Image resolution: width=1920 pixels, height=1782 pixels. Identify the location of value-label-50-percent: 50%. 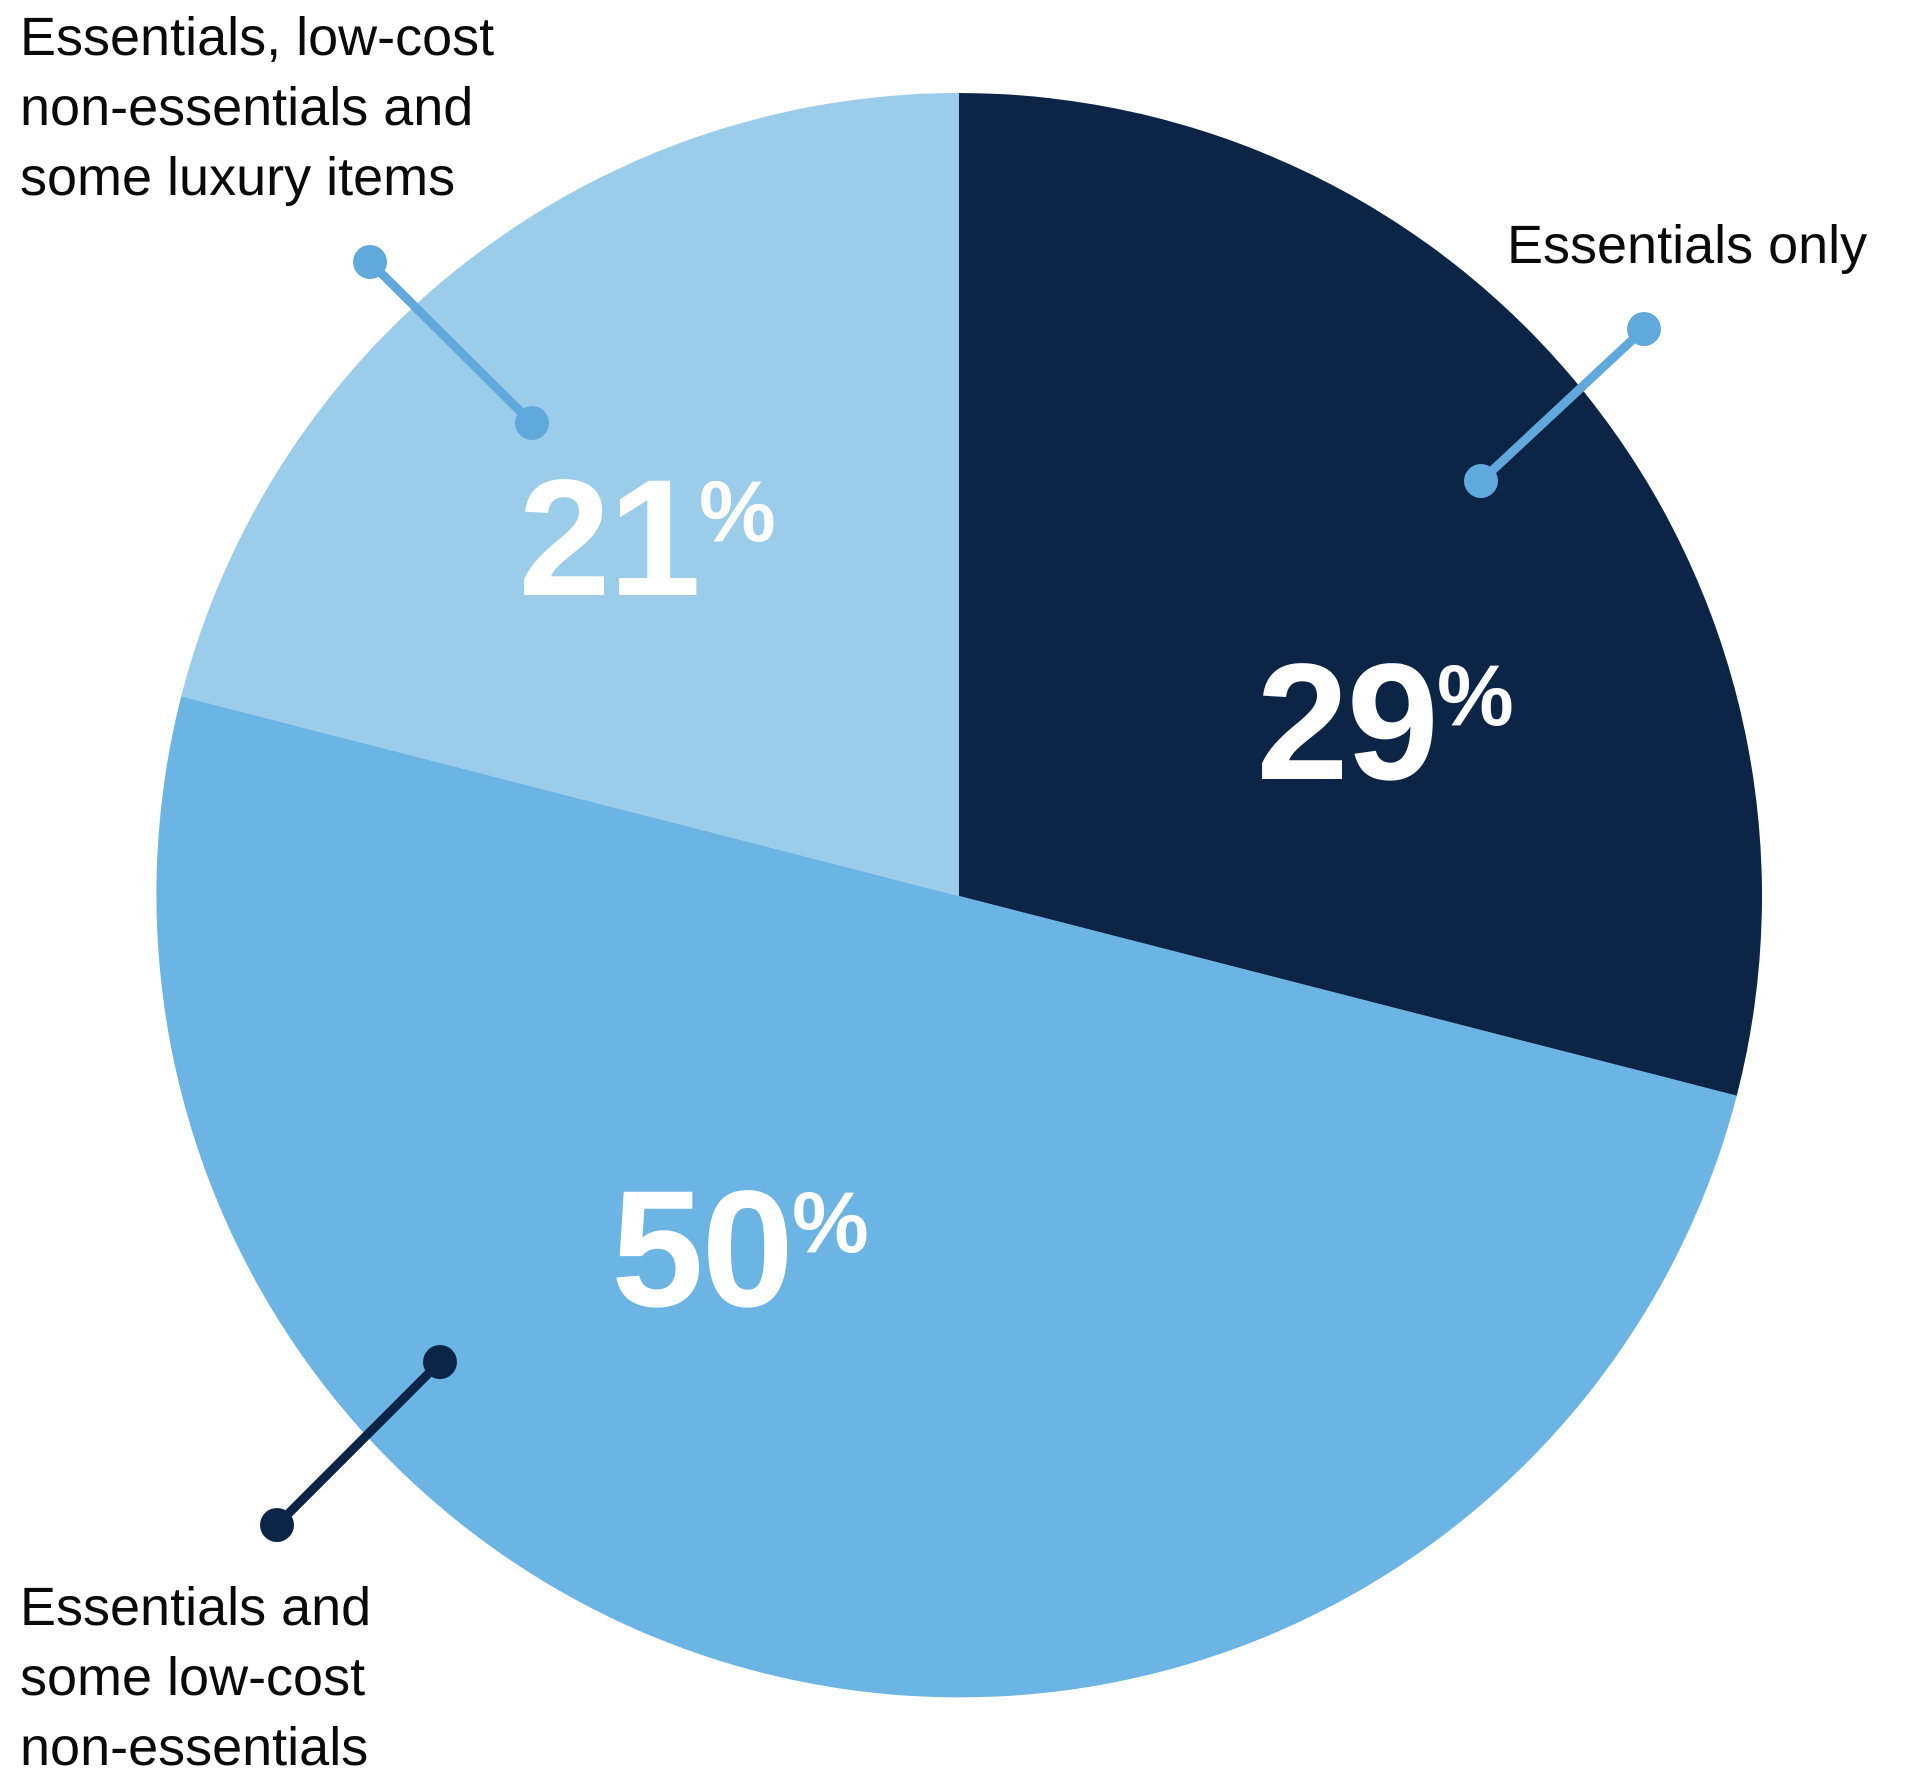
(739, 1250).